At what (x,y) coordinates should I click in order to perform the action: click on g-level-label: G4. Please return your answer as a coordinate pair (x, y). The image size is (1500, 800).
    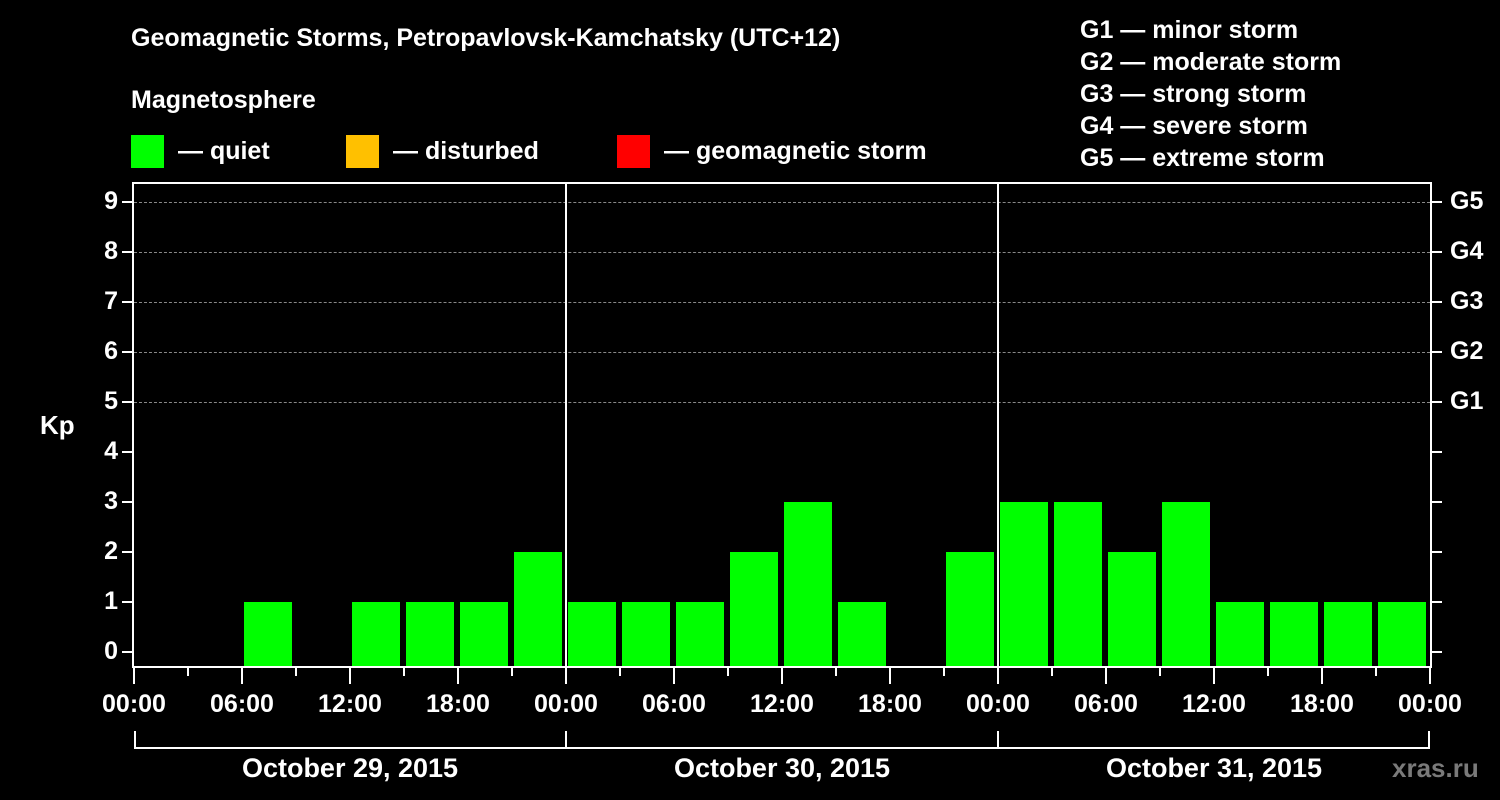
    Looking at the image, I should click on (1467, 251).